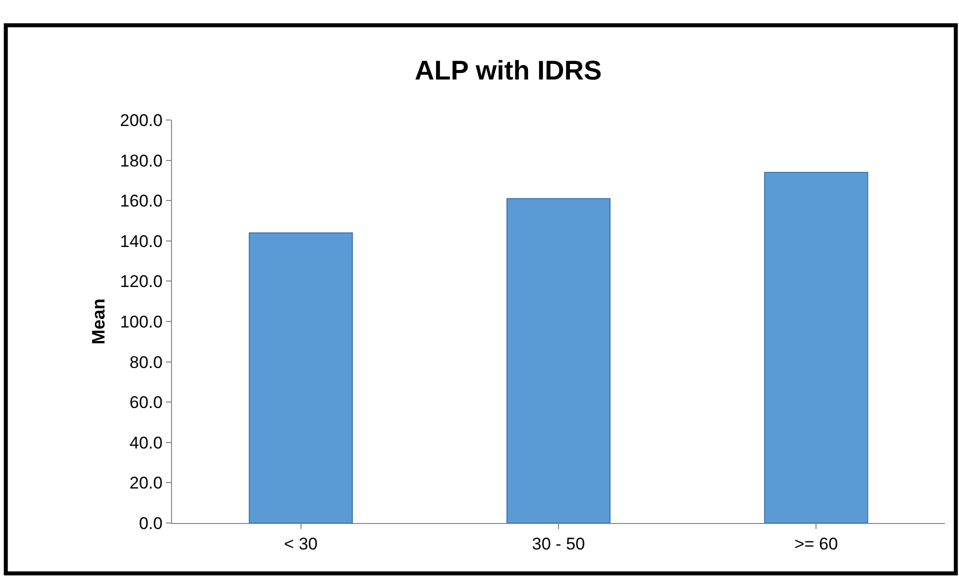  Describe the element at coordinates (146, 442) in the screenshot. I see `y-tick-label: 40.0` at that location.